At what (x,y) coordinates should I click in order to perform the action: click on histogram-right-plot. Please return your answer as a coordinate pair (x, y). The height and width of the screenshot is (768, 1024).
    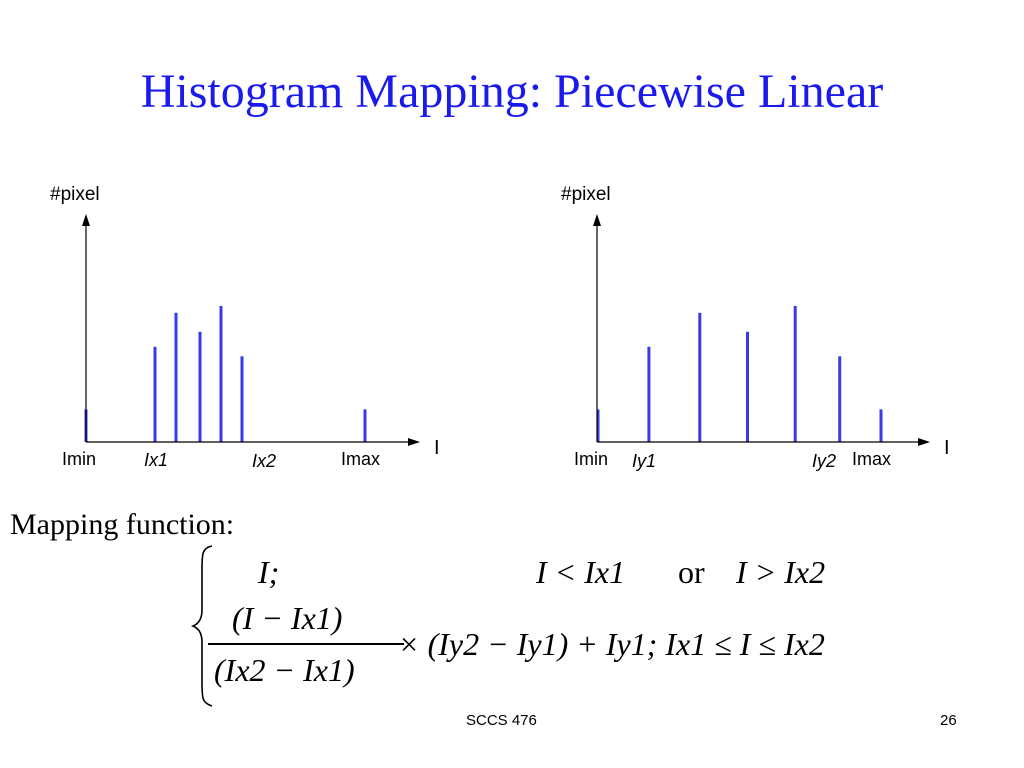
    Looking at the image, I should click on (761, 330).